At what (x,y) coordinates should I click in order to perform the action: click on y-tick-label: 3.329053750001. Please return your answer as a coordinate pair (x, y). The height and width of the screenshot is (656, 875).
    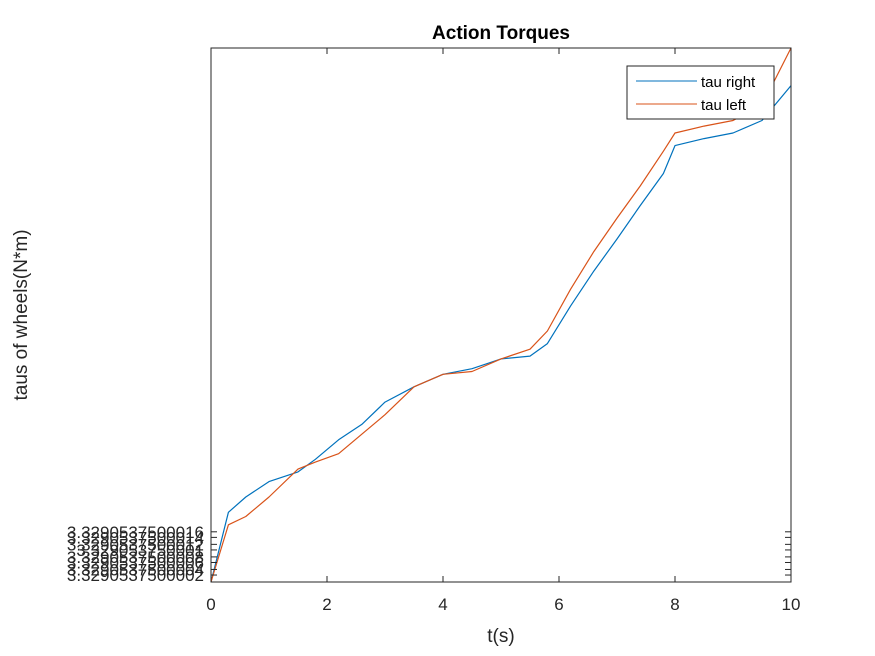
    Looking at the image, I should click on (140, 550).